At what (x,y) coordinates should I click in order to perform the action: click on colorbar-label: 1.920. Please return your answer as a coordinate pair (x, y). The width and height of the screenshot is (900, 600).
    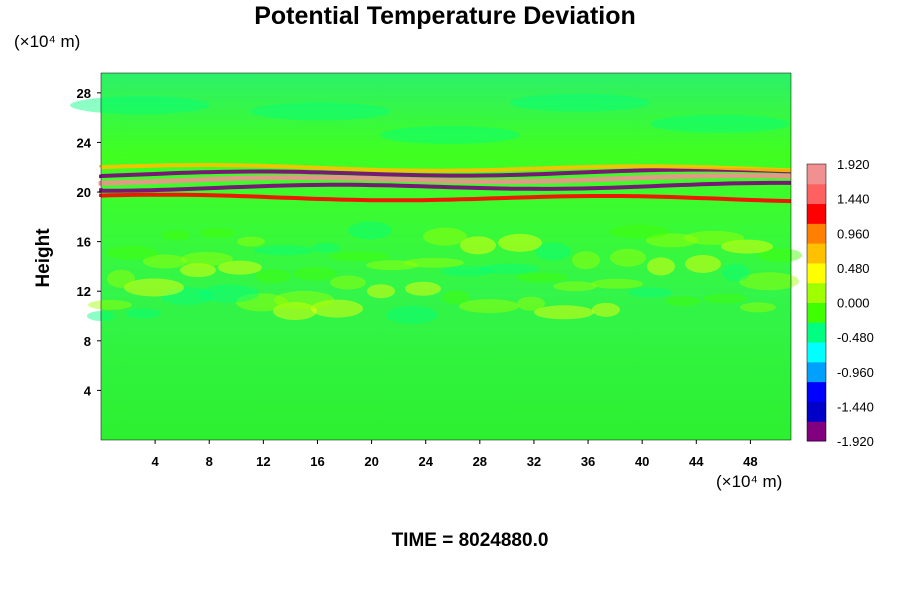
    Looking at the image, I should click on (853, 164).